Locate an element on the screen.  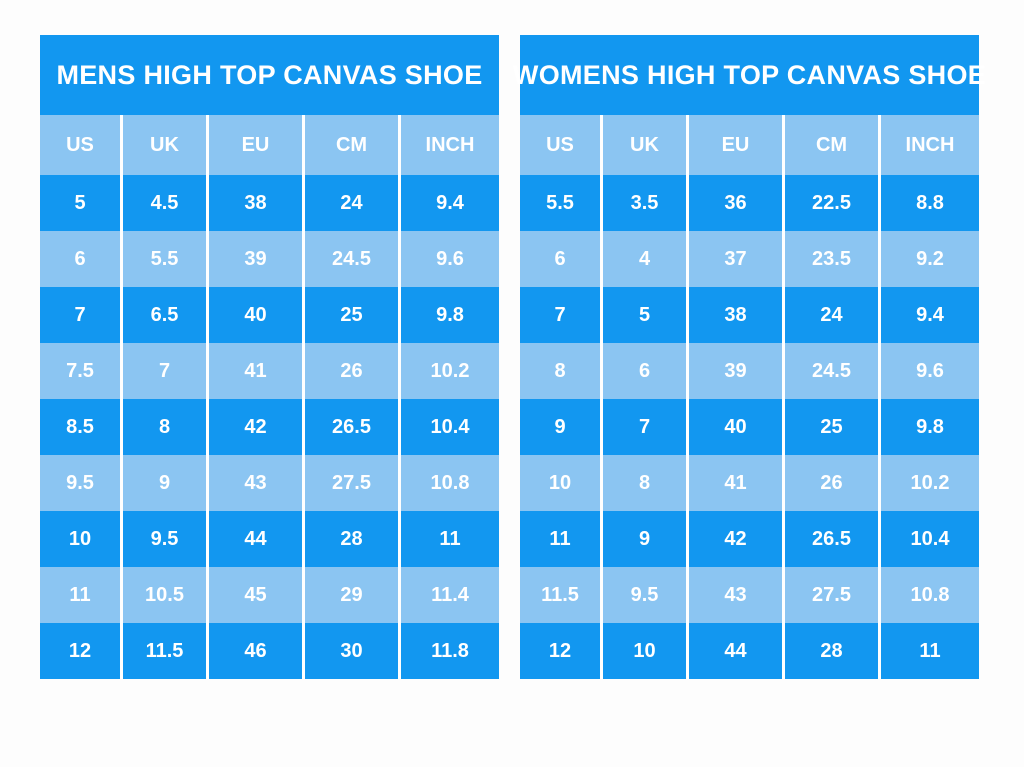
table-cell: 22.5 is located at coordinates (830, 203).